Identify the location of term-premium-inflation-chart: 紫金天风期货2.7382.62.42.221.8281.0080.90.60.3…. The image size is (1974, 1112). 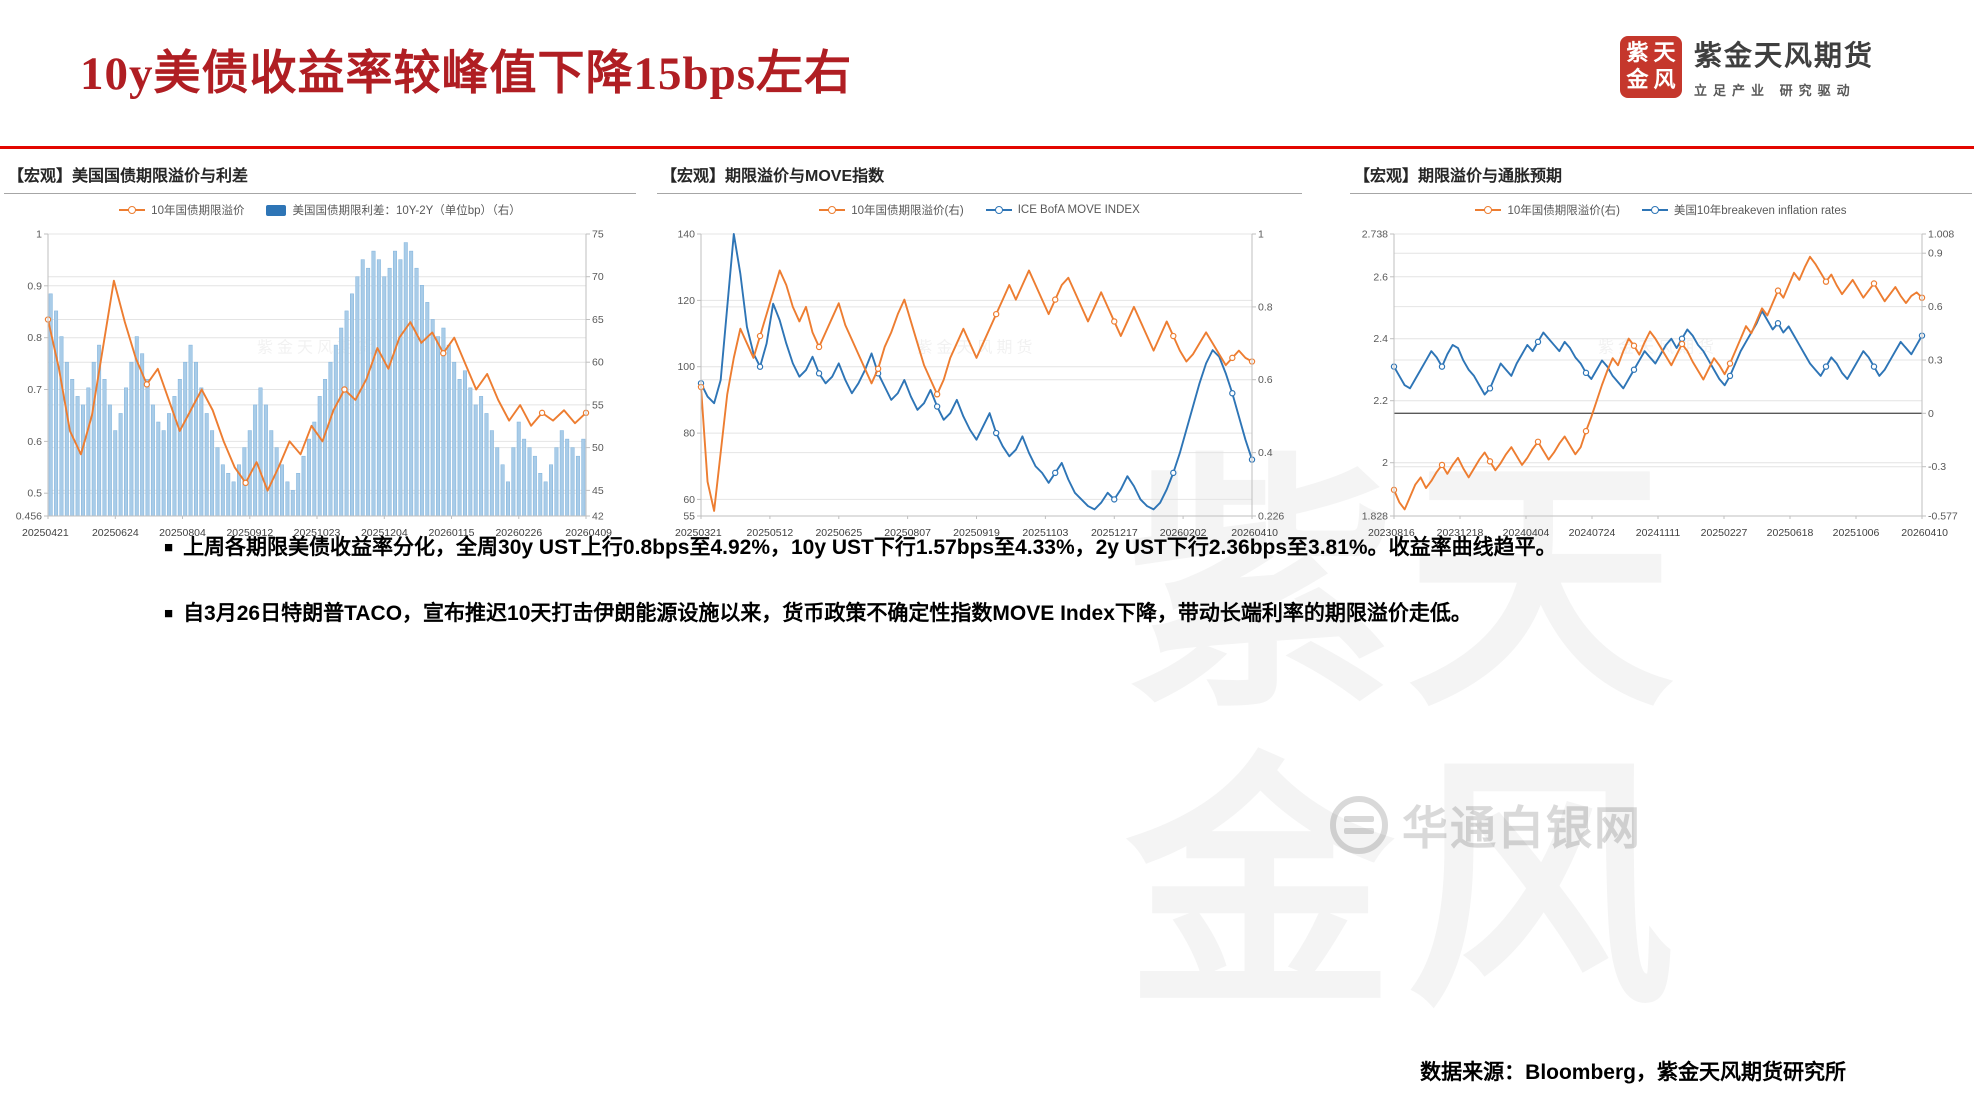
(1660, 384).